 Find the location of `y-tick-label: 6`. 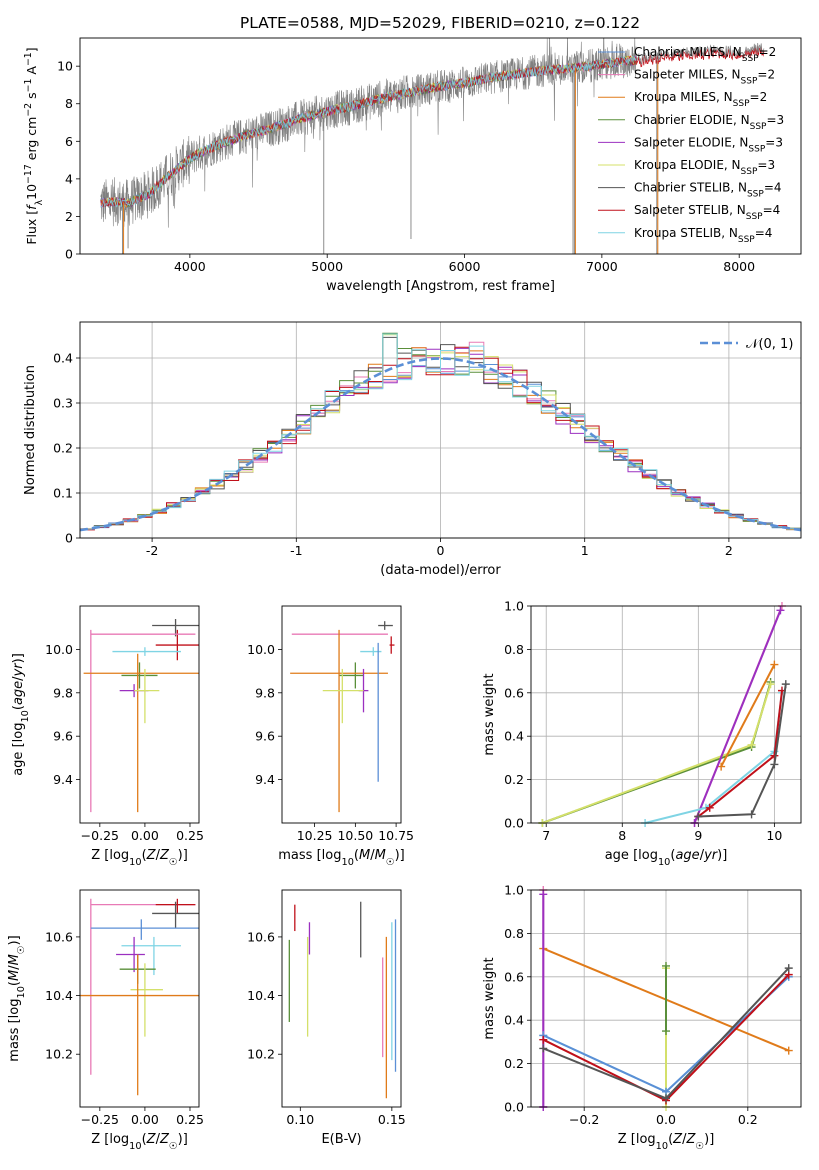

y-tick-label: 6 is located at coordinates (69, 141).